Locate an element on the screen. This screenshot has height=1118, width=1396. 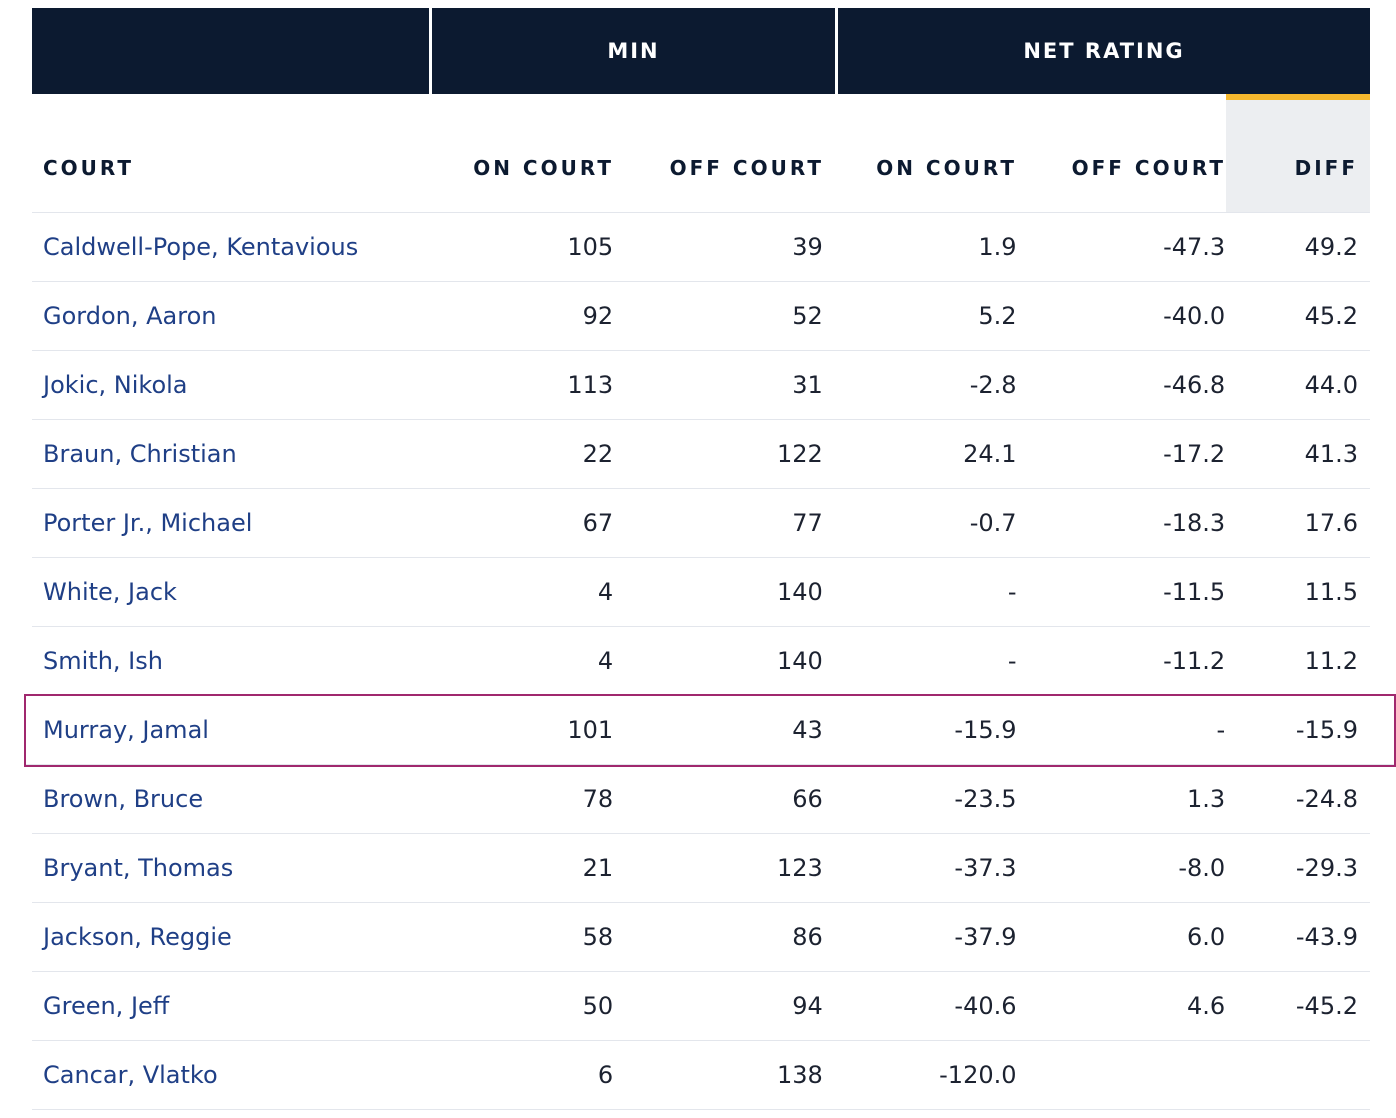
column-header-min-off-court: OFF COURT is located at coordinates (746, 168).